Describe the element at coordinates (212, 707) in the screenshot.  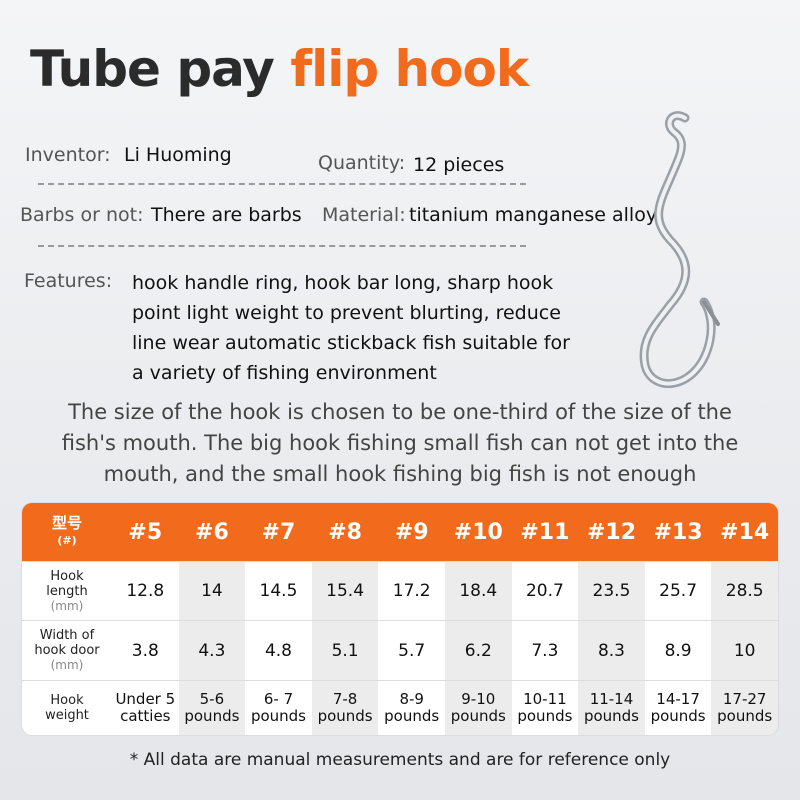
I see `table-cell: 5-6 pounds` at that location.